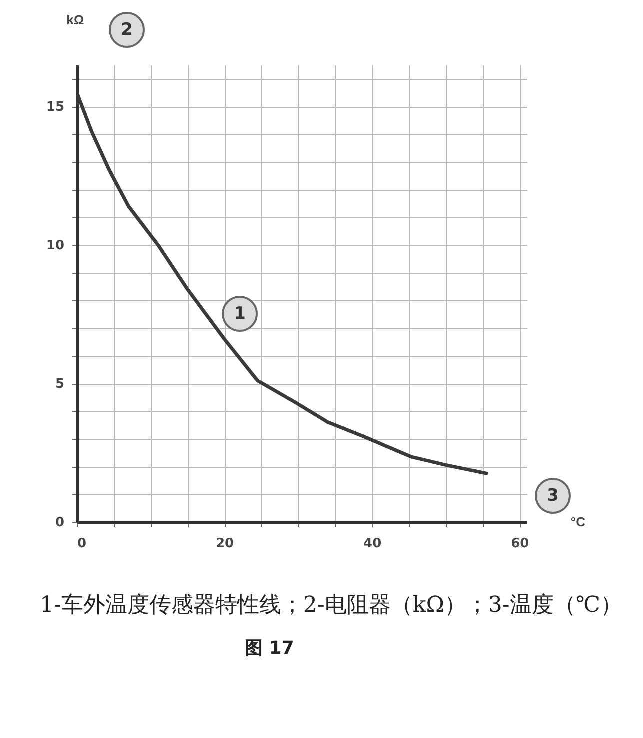 The height and width of the screenshot is (738, 643). Describe the element at coordinates (55, 246) in the screenshot. I see `y-tick-label: 10` at that location.